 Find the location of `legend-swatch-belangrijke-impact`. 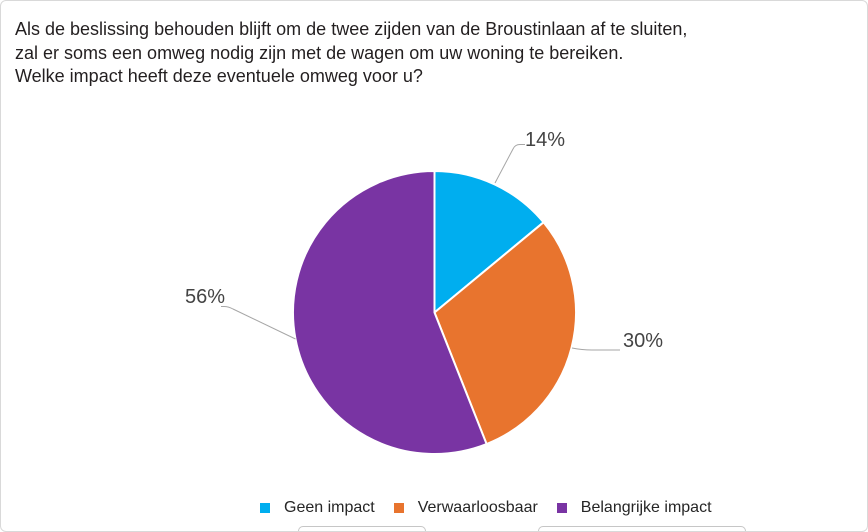

legend-swatch-belangrijke-impact is located at coordinates (561, 508).